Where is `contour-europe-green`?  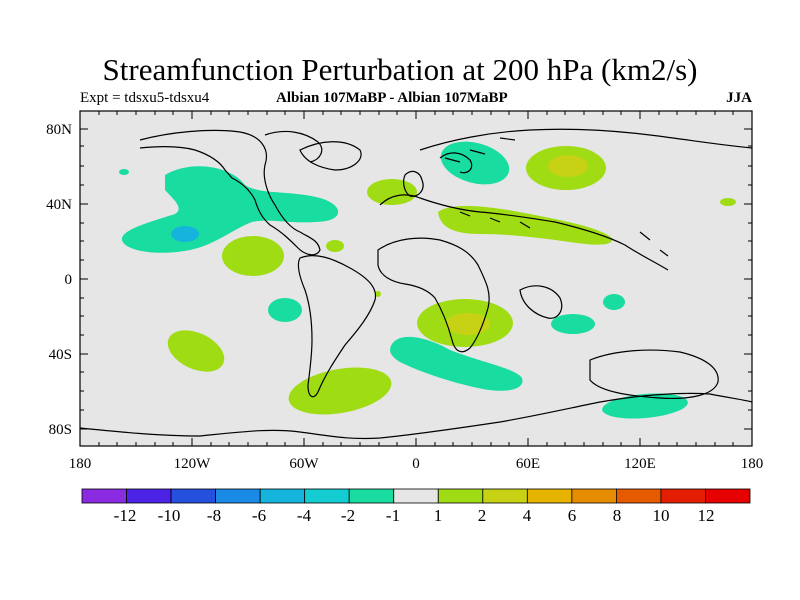
contour-europe-green is located at coordinates (392, 192).